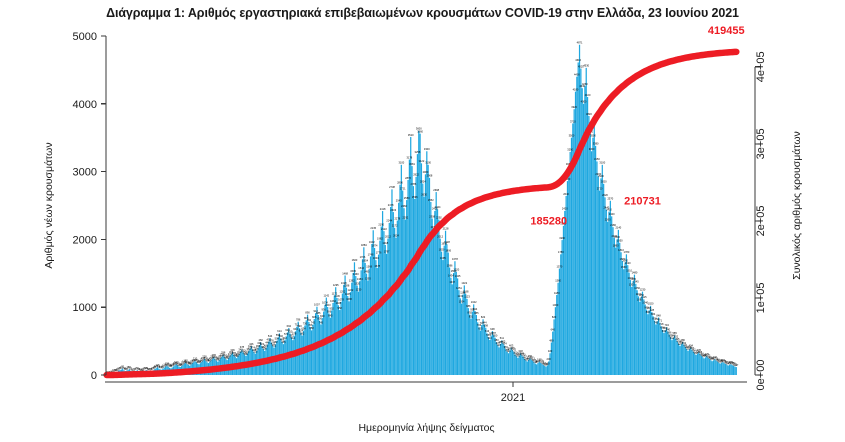 This screenshot has height=442, width=845. I want to click on bar-value-label: 133, so click(545, 364).